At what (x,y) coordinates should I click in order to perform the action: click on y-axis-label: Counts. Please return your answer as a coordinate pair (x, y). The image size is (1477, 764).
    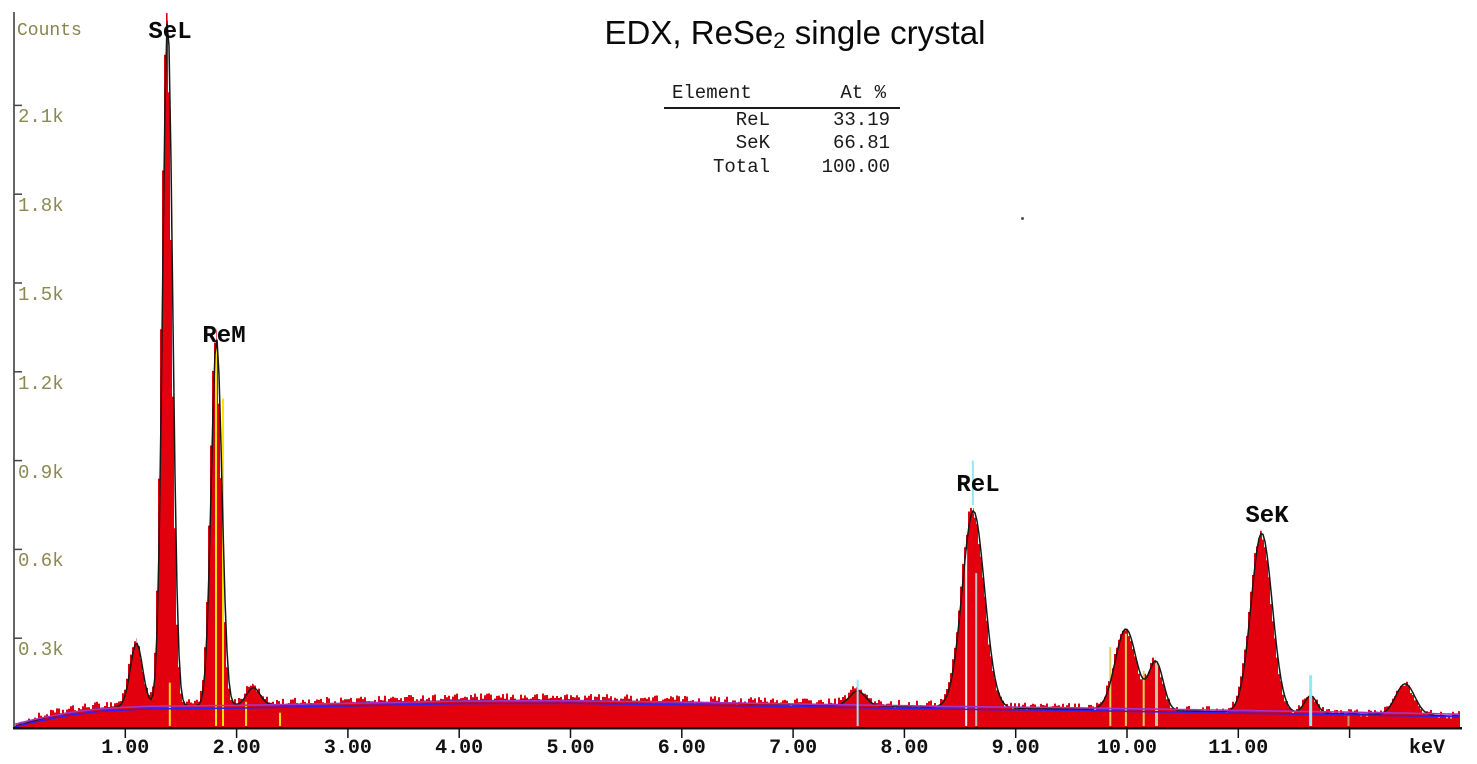
    Looking at the image, I should click on (49, 31).